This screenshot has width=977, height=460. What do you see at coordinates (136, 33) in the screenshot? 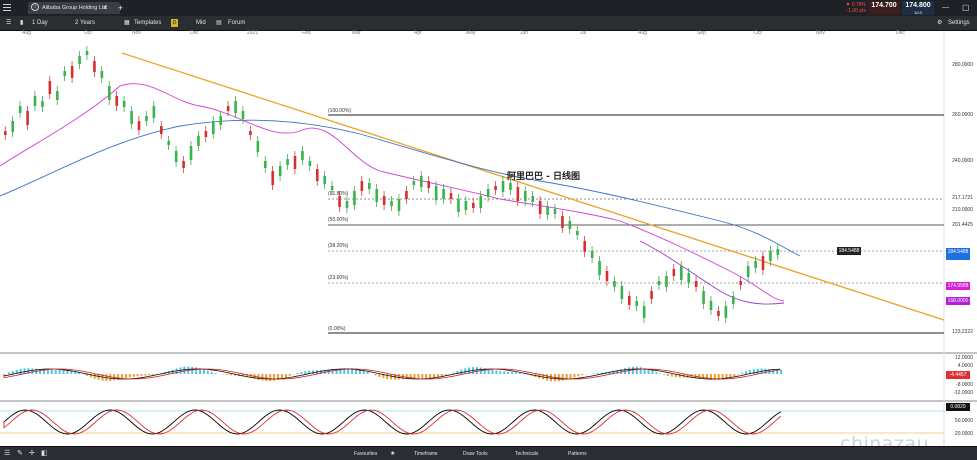
I see `month-label: Nov` at bounding box center [136, 33].